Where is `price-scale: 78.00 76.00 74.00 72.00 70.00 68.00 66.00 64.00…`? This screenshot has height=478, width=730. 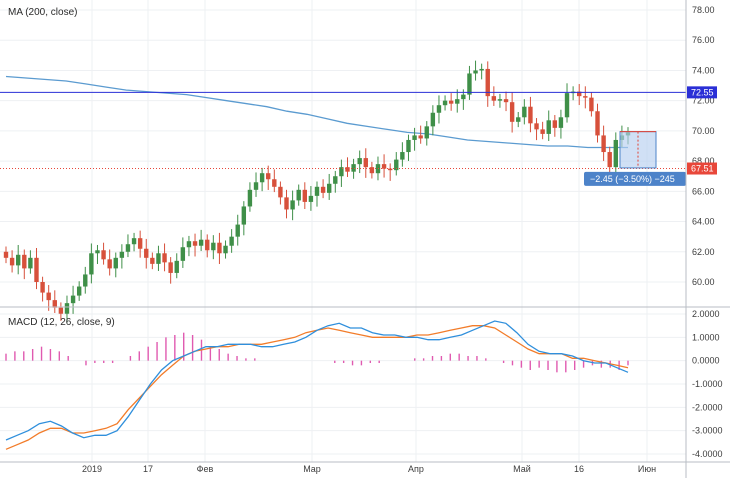
price-scale: 78.00 76.00 74.00 72.00 70.00 68.00 66.00 64.00… is located at coordinates (703, 146).